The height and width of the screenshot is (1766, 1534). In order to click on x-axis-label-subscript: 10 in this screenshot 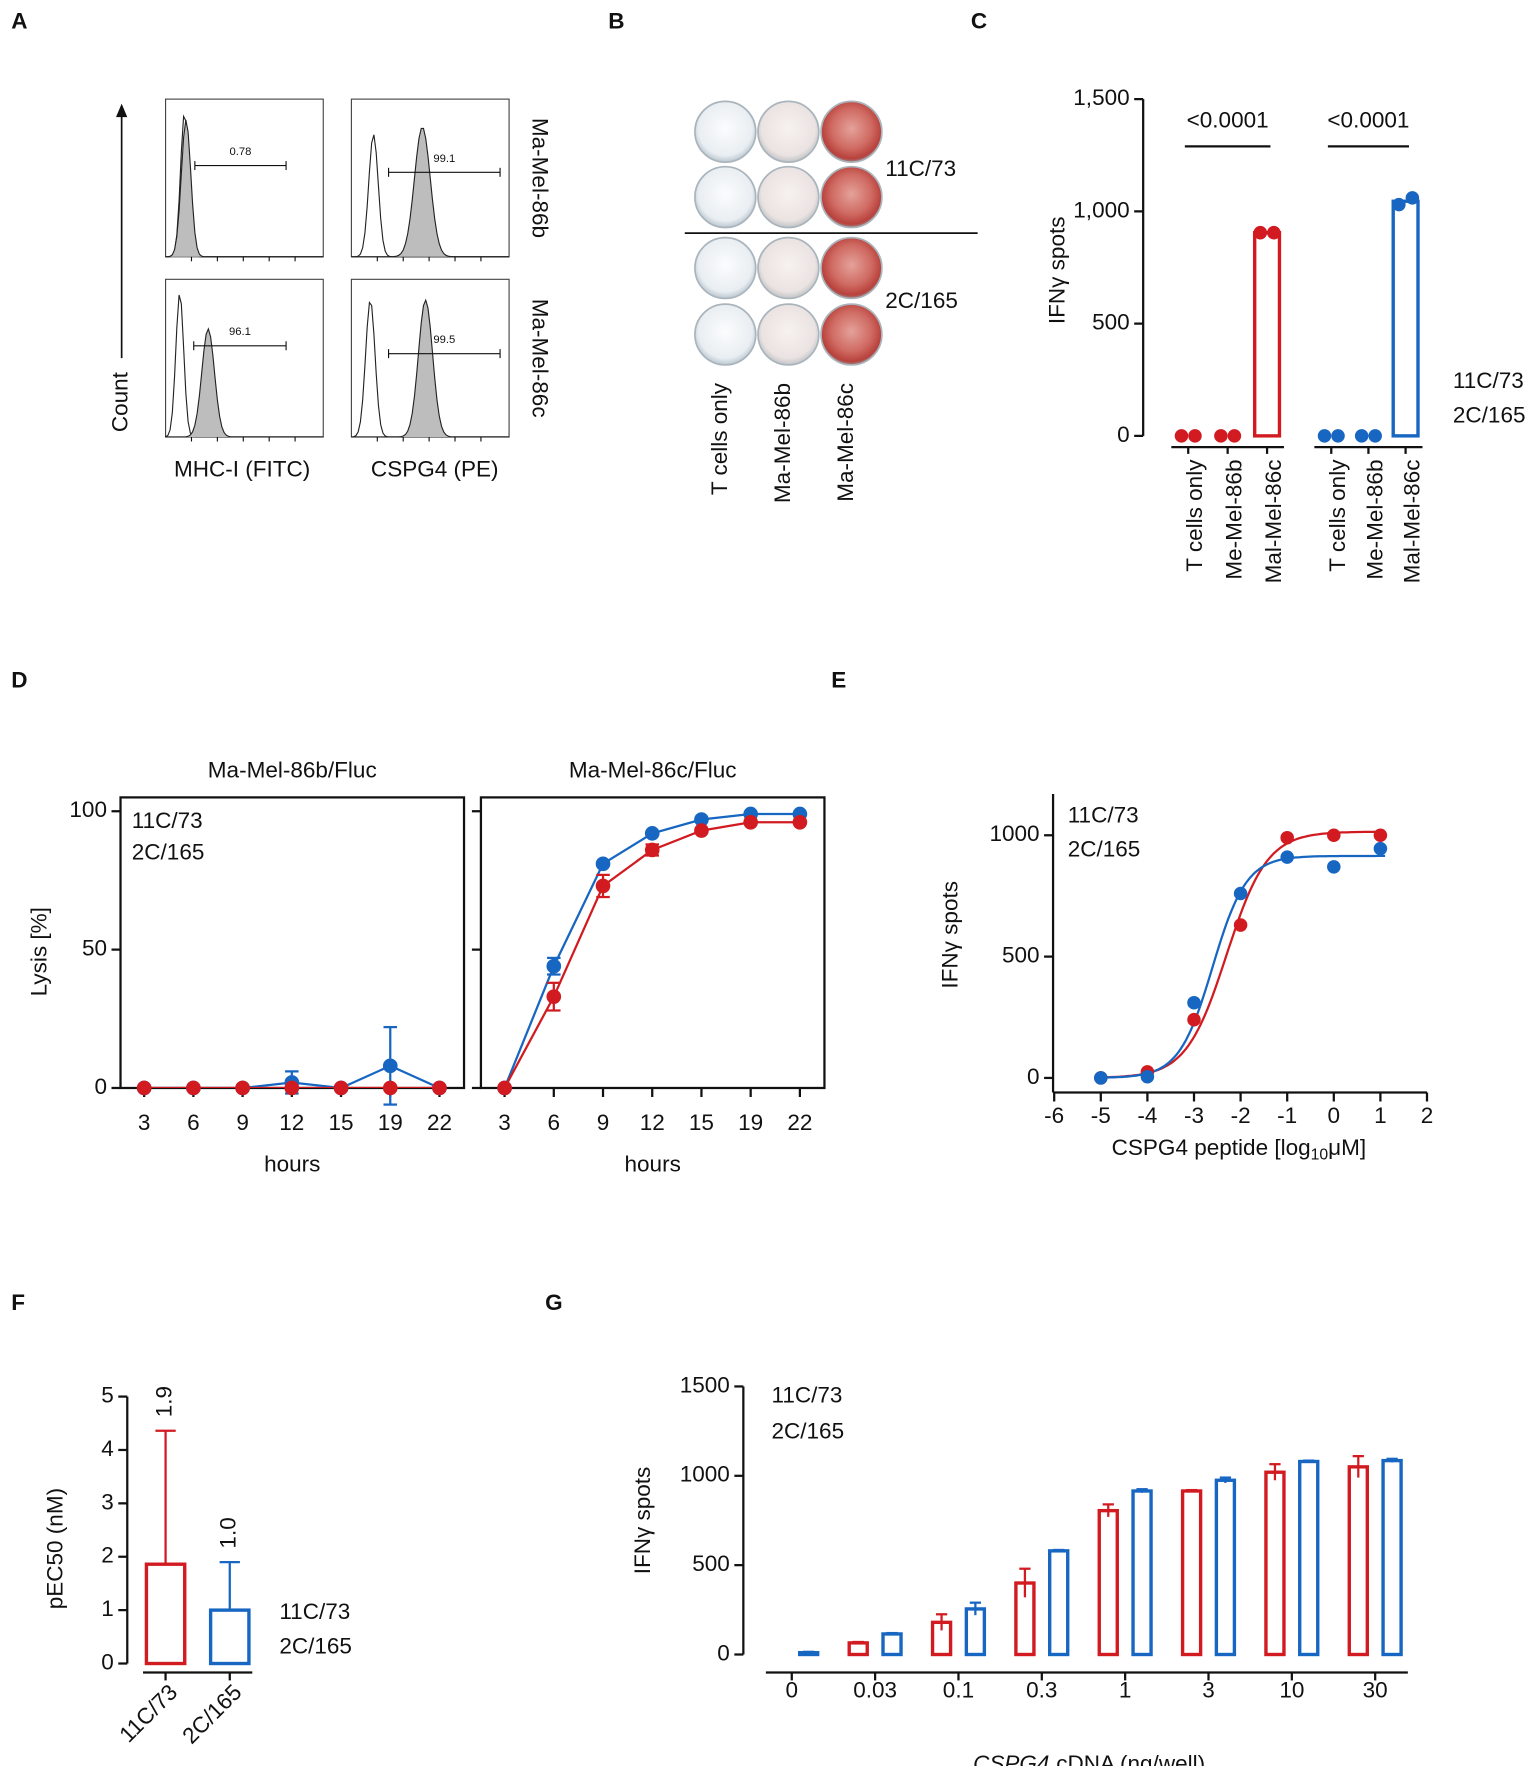, I will do `click(1320, 1155)`.